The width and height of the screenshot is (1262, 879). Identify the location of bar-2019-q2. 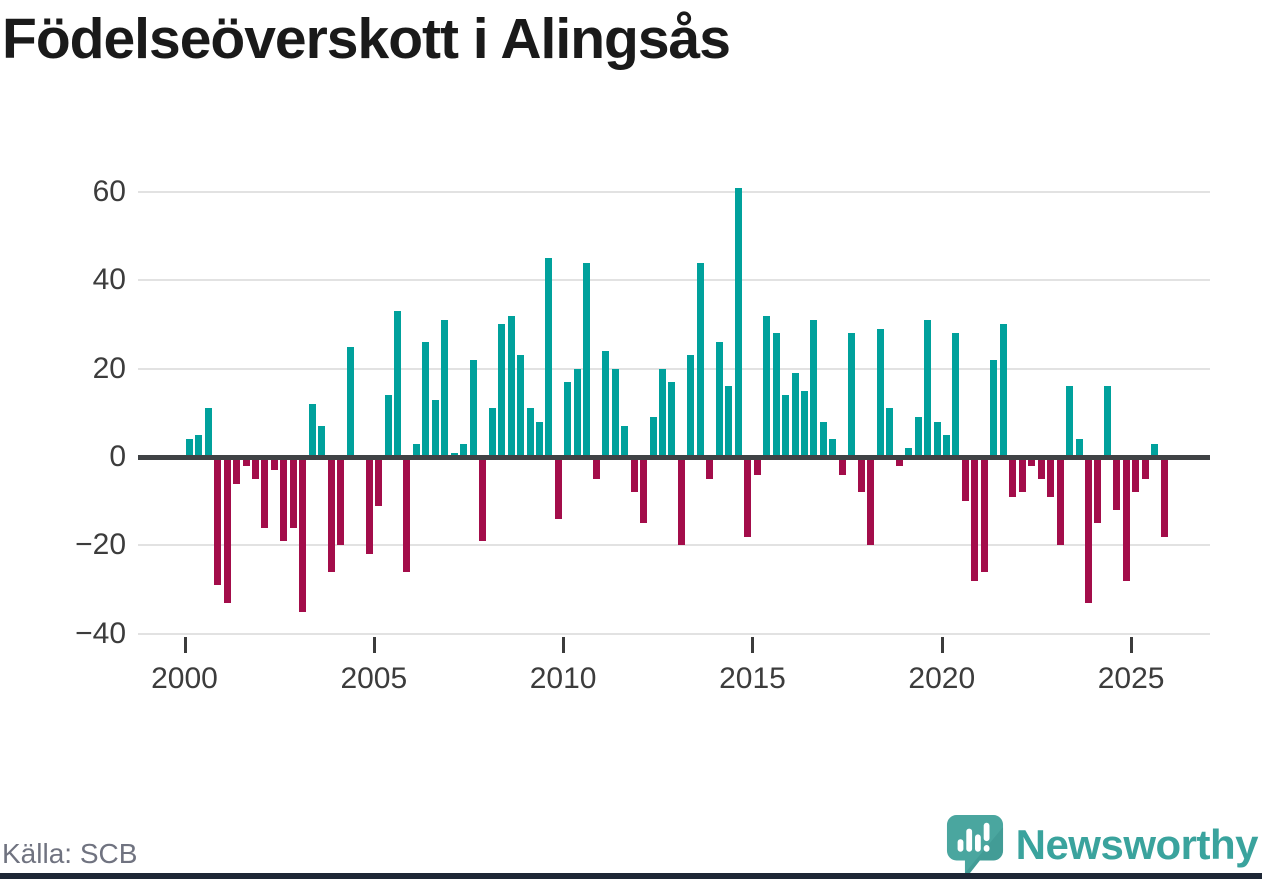
(918, 437).